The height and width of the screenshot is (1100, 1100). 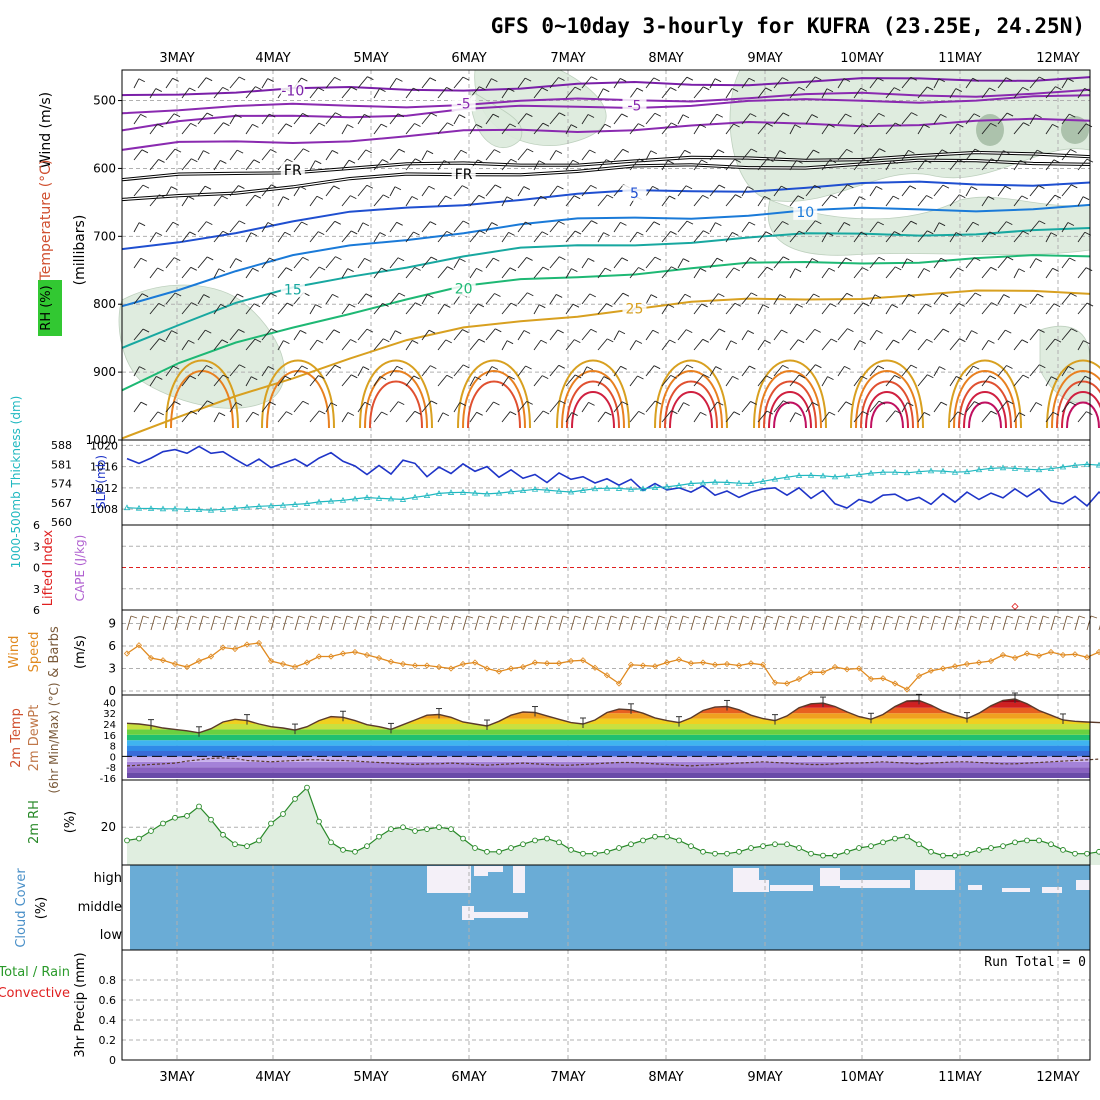 I want to click on isotherm-loop, so click(x=494, y=394).